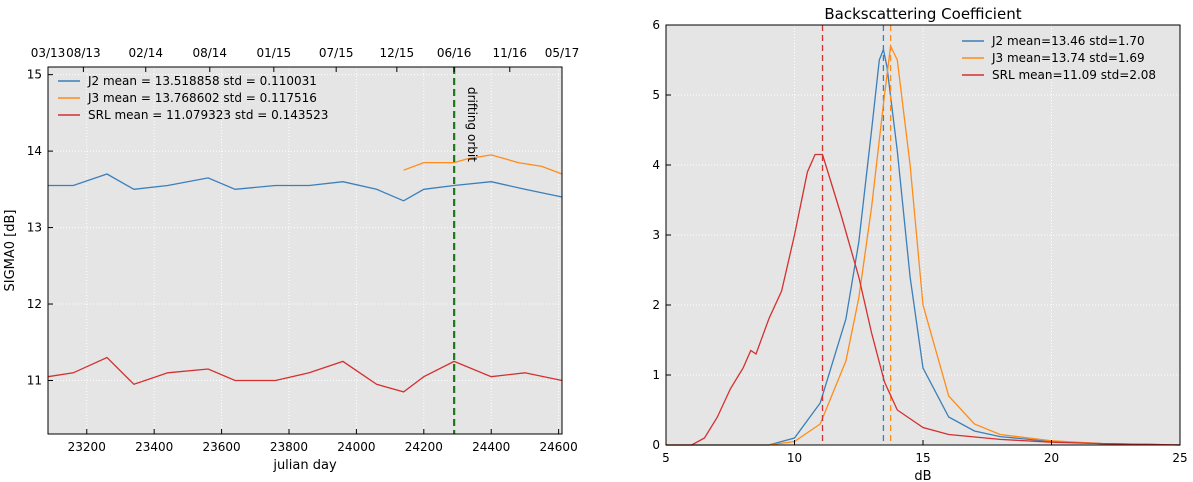 This screenshot has width=1193, height=482. Describe the element at coordinates (656, 25) in the screenshot. I see `y-tick-label: 6` at that location.